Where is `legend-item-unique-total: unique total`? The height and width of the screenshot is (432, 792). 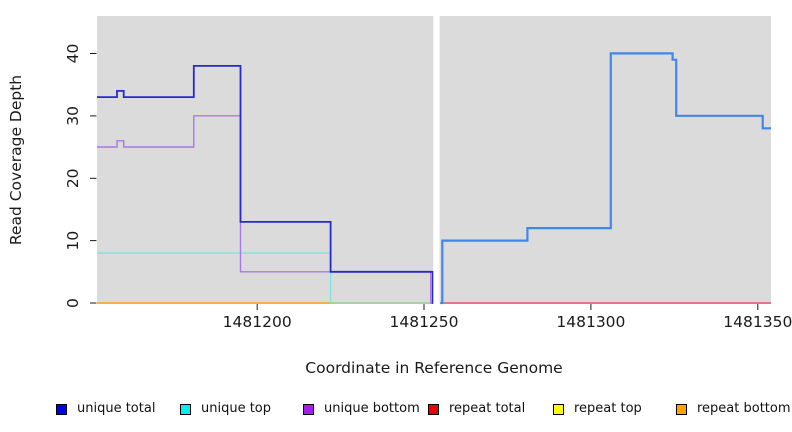 legend-item-unique-total: unique total is located at coordinates (105, 409).